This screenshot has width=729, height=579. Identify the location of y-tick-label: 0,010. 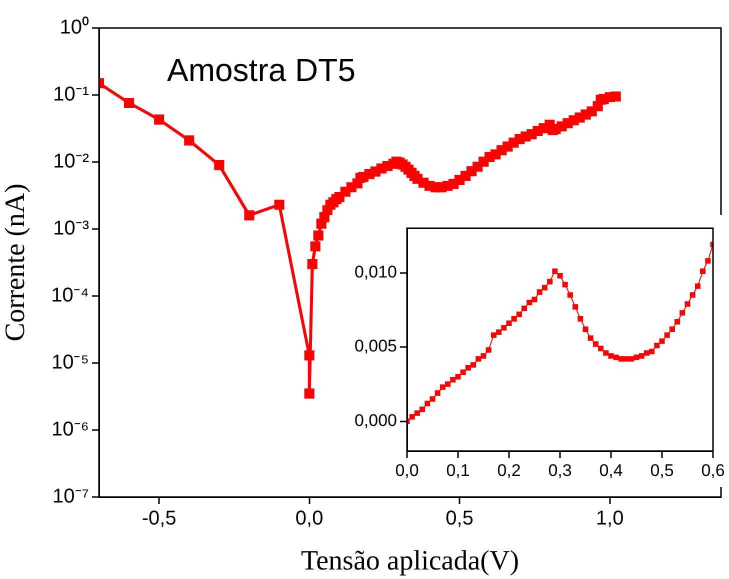
(375, 272).